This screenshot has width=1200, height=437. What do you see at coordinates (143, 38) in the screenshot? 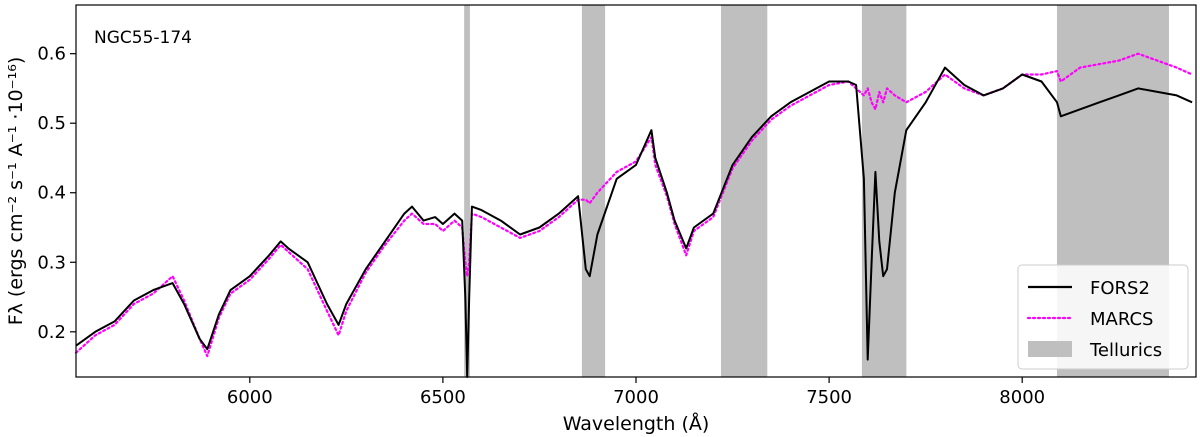
I see `object-annotation: NGC55-174` at bounding box center [143, 38].